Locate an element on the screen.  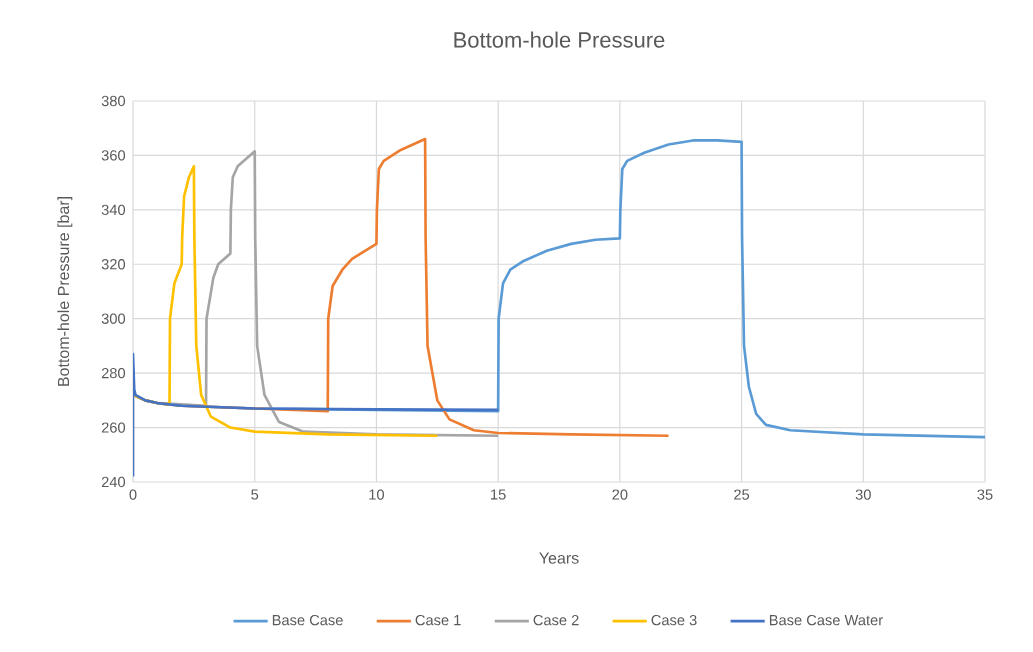
y-tick-label: 320 is located at coordinates (113, 264).